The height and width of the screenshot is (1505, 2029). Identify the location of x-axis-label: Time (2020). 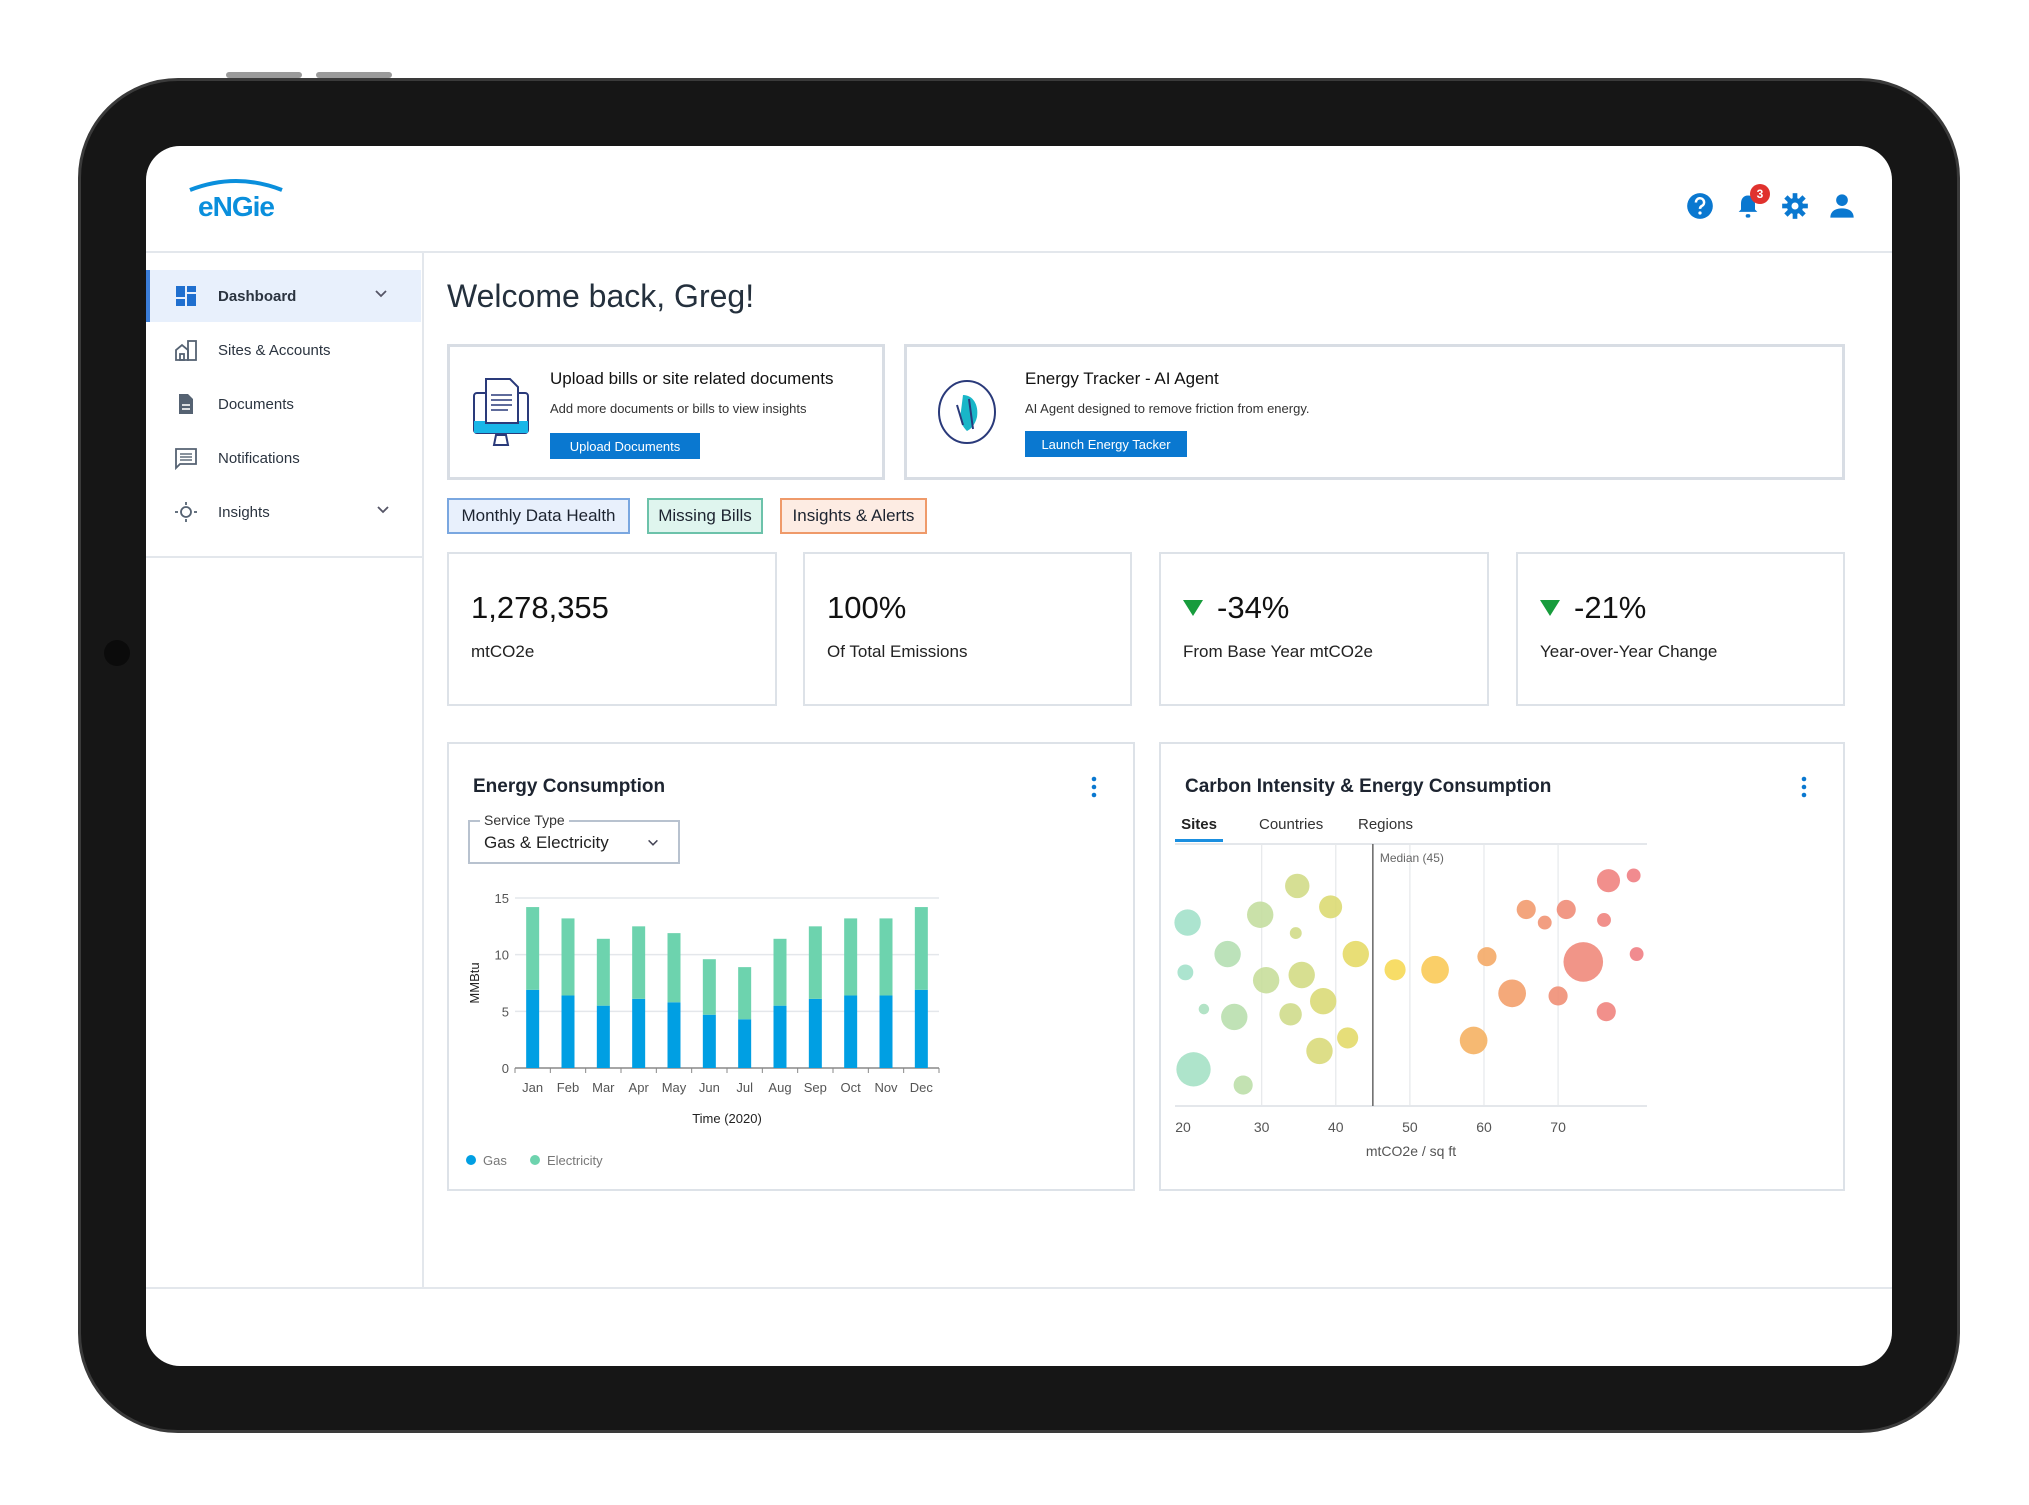
(727, 1118).